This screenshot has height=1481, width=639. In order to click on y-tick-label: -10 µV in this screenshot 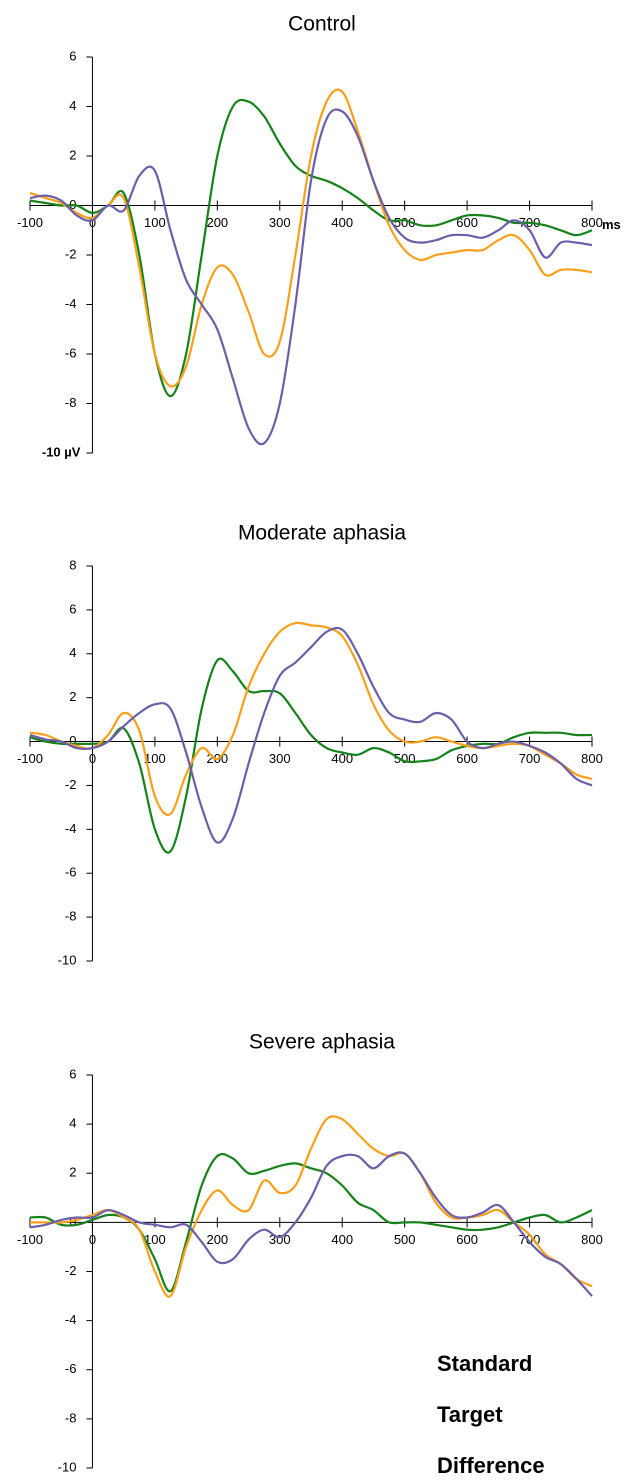, I will do `click(61, 451)`.